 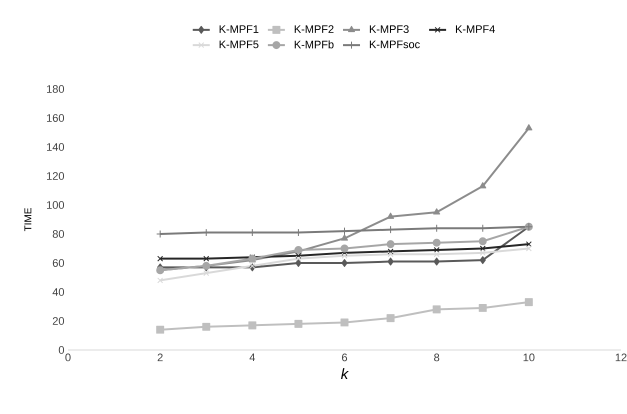 What do you see at coordinates (239, 29) in the screenshot?
I see `legend-label: K-MPF1` at bounding box center [239, 29].